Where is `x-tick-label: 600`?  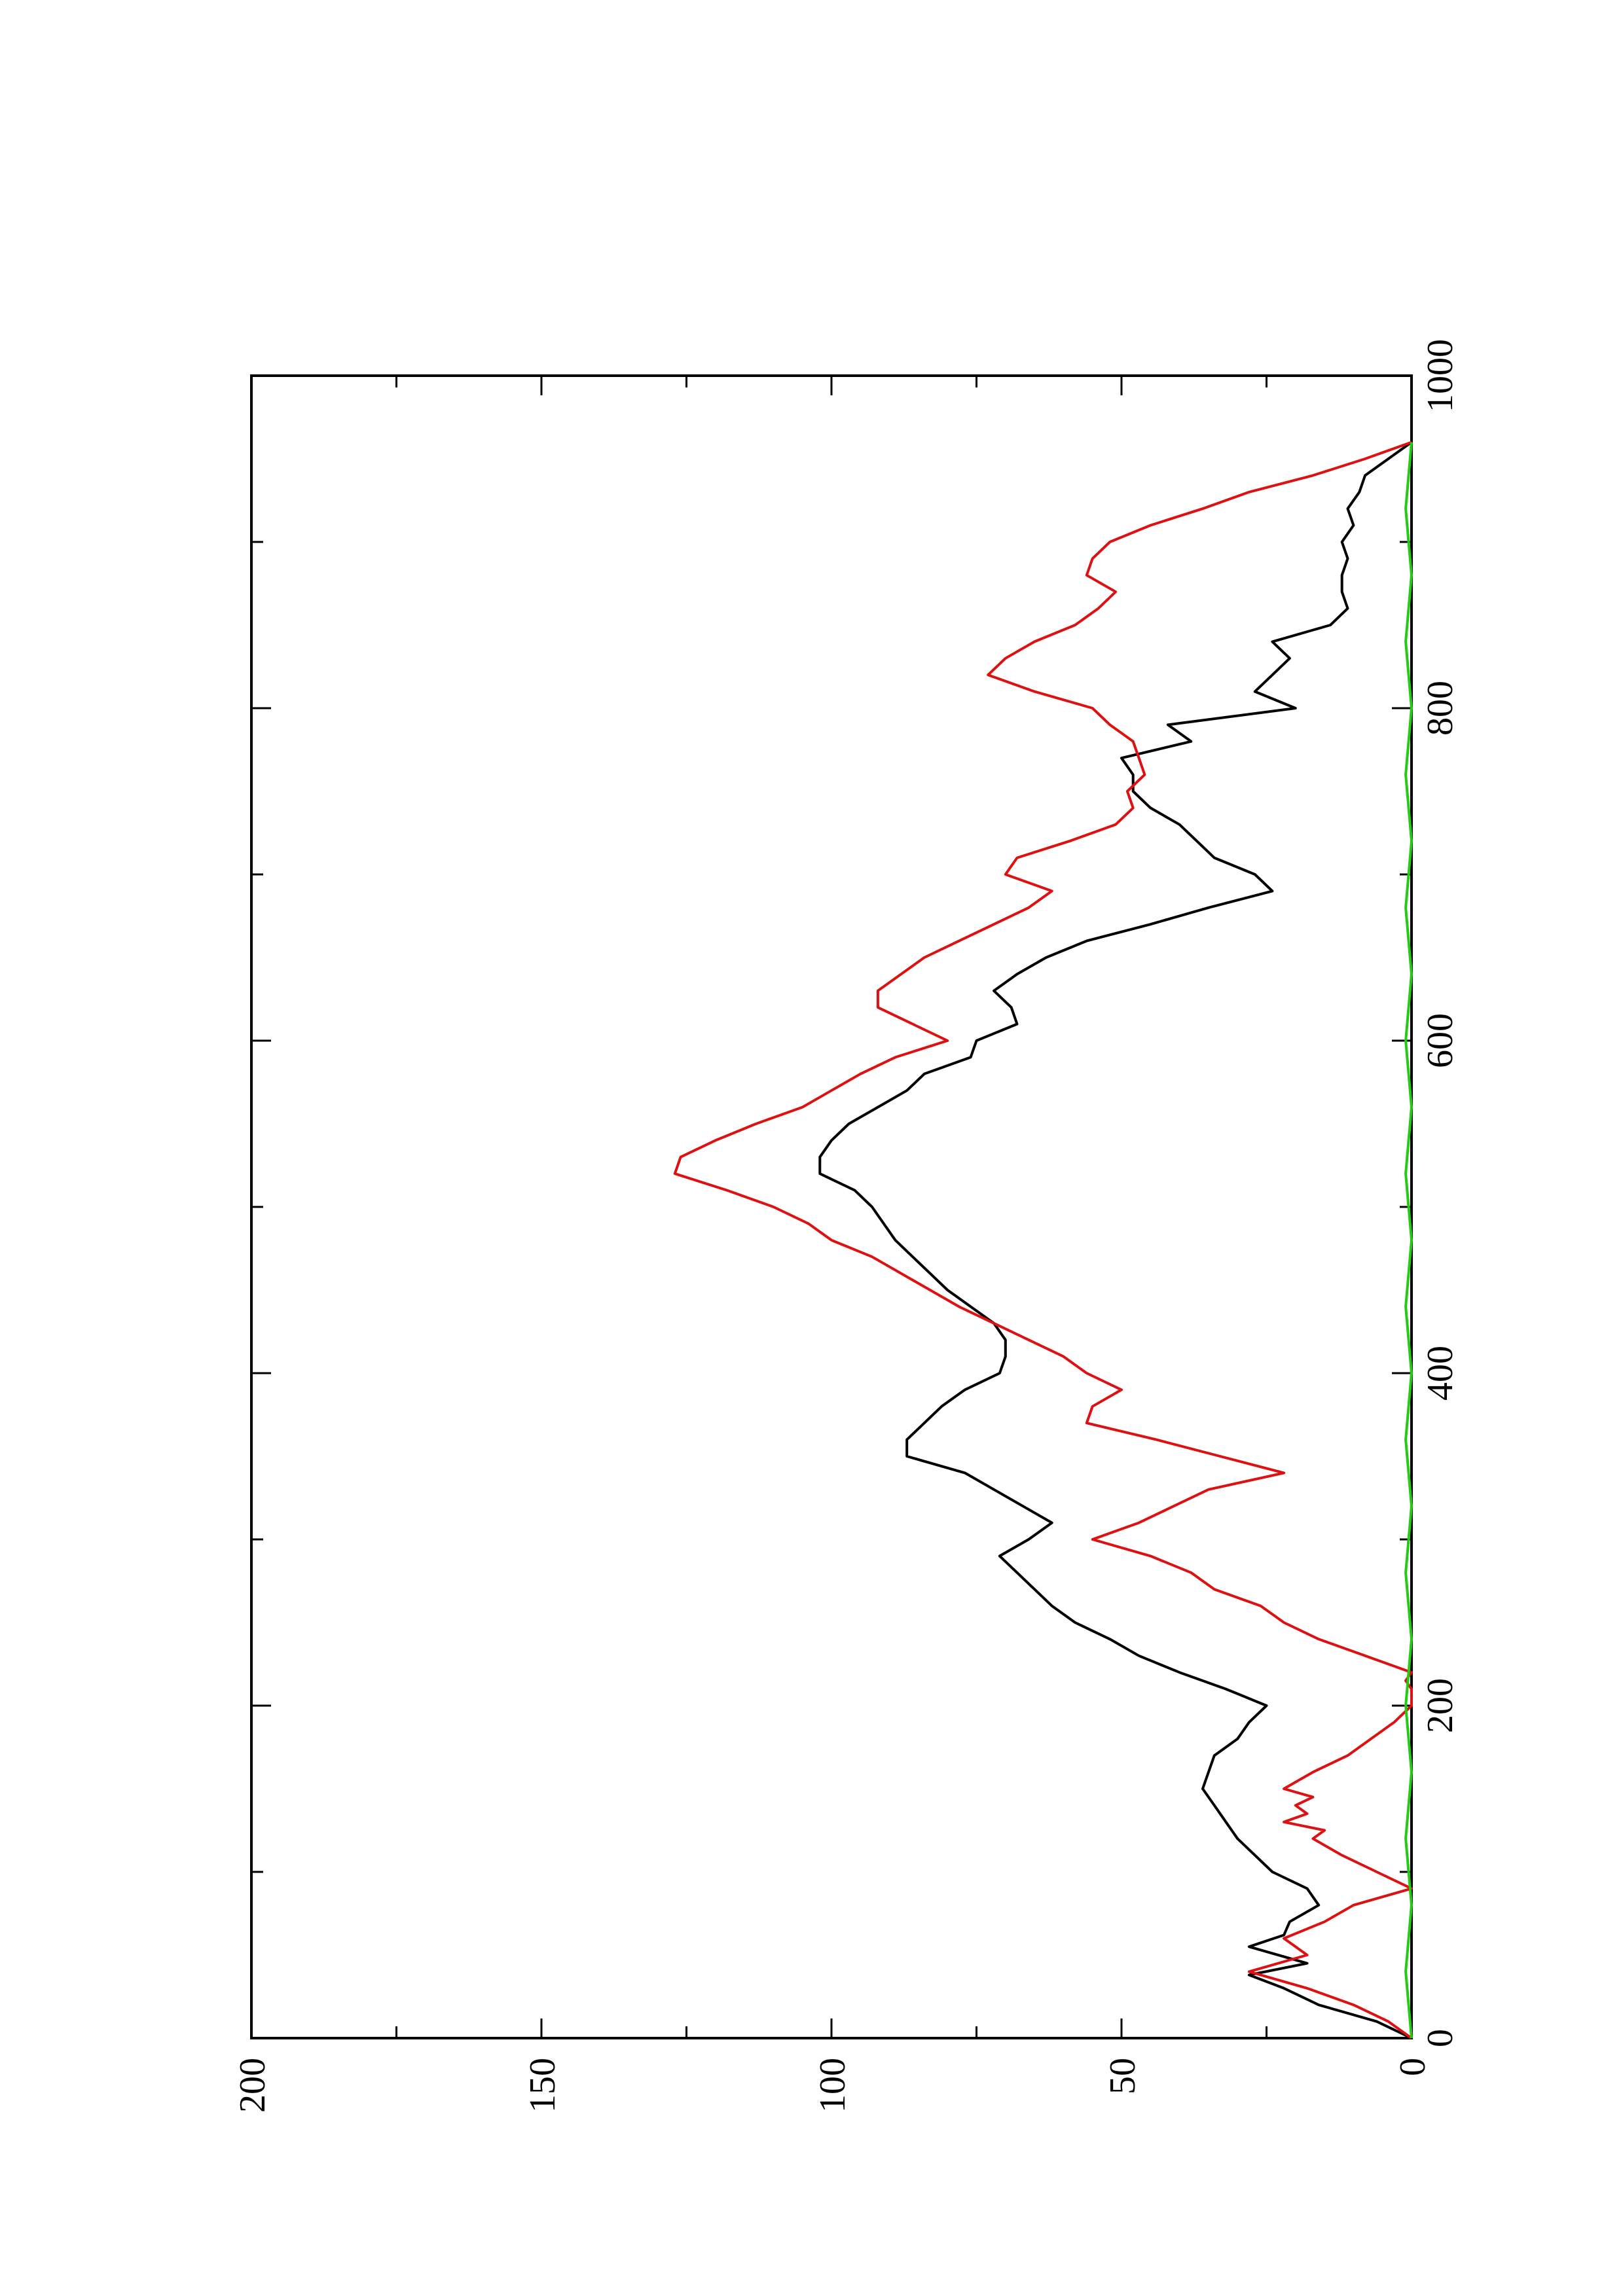 x-tick-label: 600 is located at coordinates (1440, 1040).